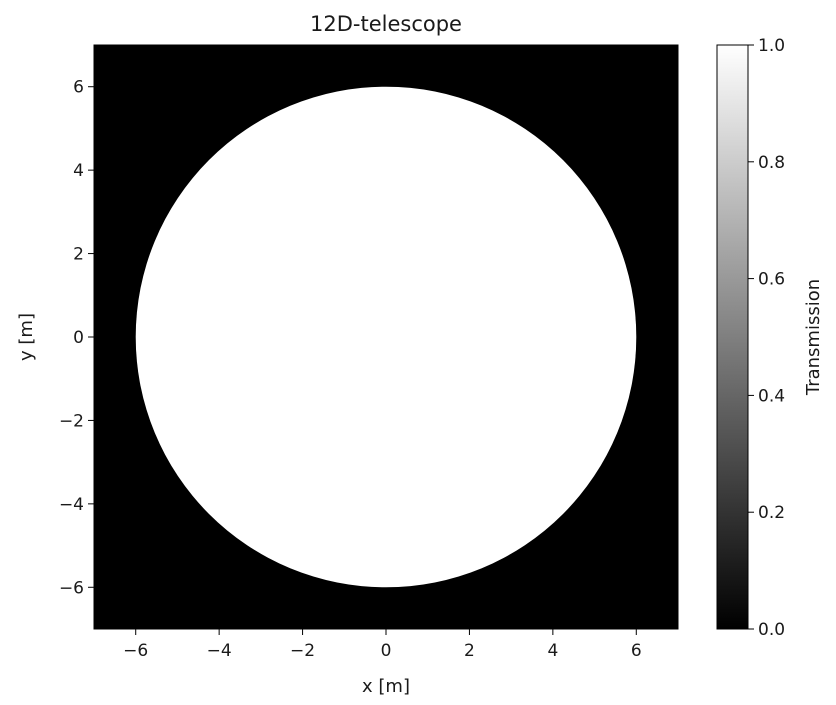  Describe the element at coordinates (78, 255) in the screenshot. I see `y-tick-label: 2` at that location.